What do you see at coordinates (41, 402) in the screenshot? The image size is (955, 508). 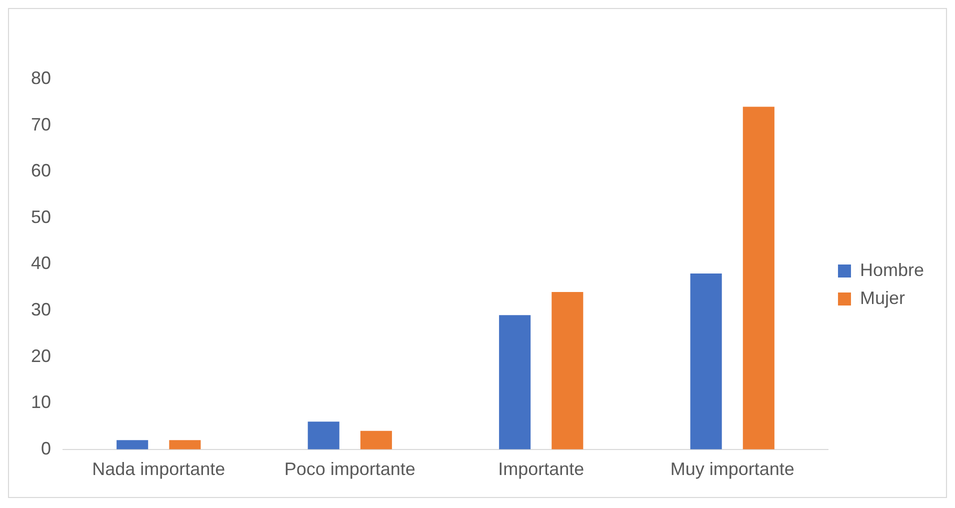 I see `y-tick-label: 10` at bounding box center [41, 402].